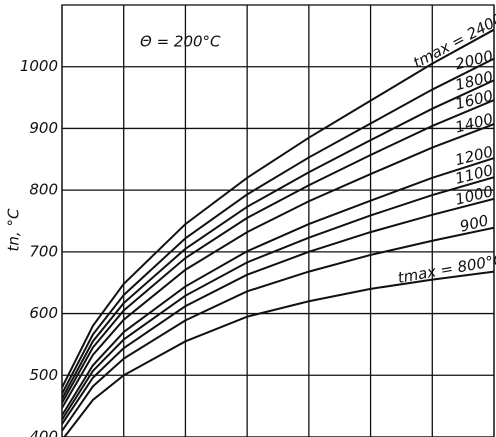 The height and width of the screenshot is (437, 496). What do you see at coordinates (43, 375) in the screenshot?
I see `y-tick-label: 500` at bounding box center [43, 375].